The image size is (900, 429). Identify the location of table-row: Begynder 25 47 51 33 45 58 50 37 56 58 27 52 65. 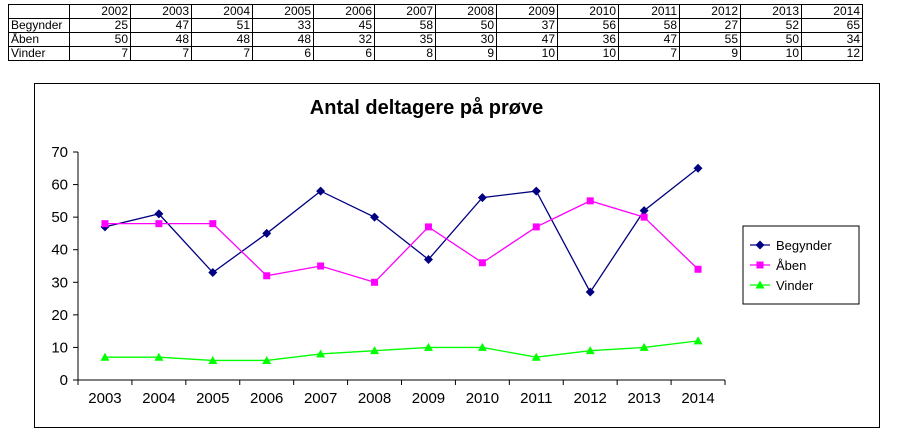
(435, 25).